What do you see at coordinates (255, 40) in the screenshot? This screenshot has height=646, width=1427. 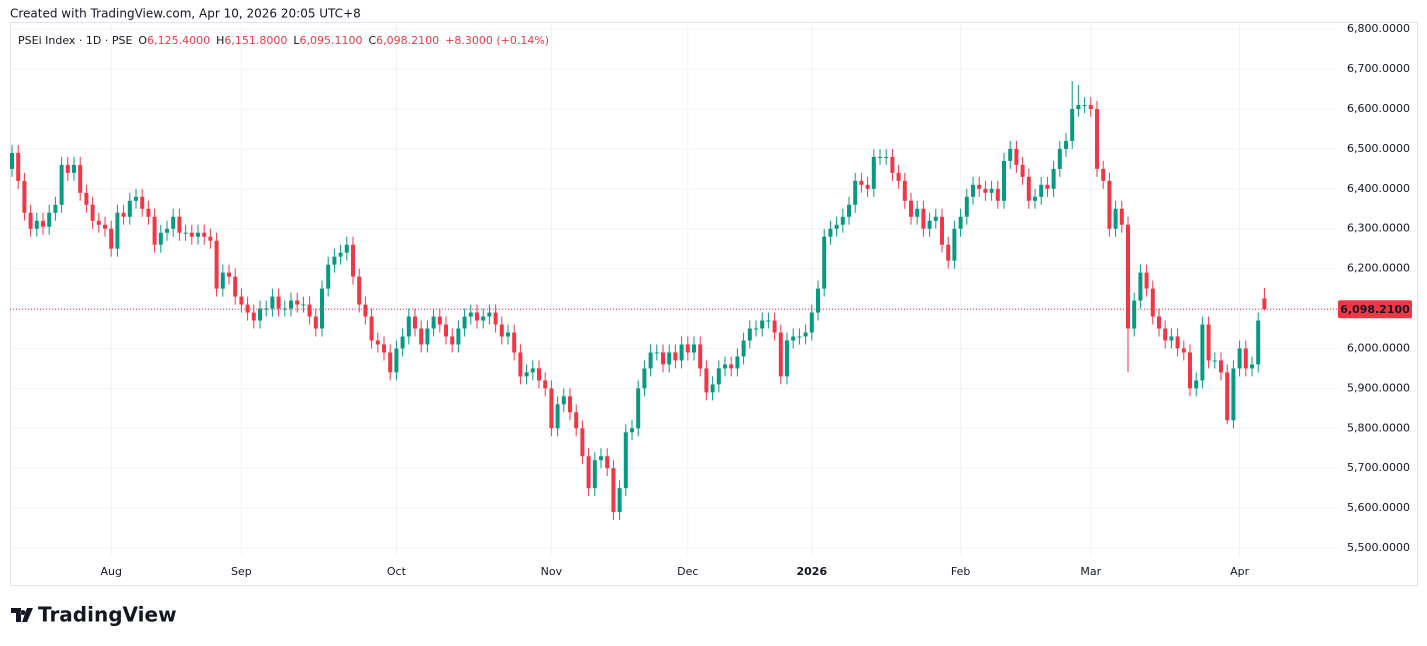 I see `high-value: 6,151.8000` at bounding box center [255, 40].